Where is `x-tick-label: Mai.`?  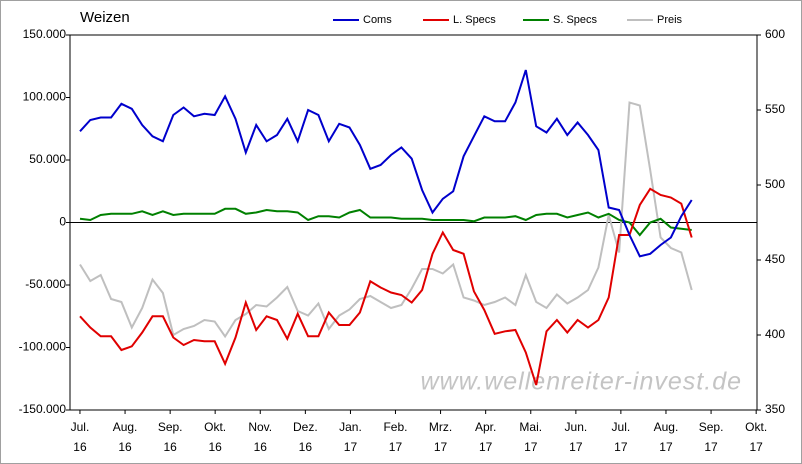
x-tick-label: Mai. is located at coordinates (530, 427).